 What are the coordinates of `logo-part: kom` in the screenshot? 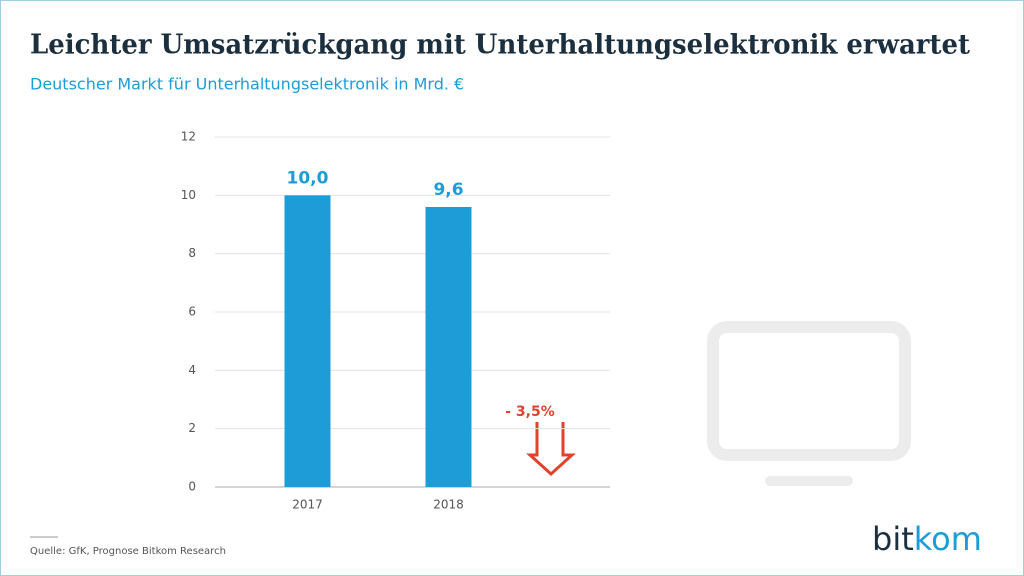 It's located at (948, 539).